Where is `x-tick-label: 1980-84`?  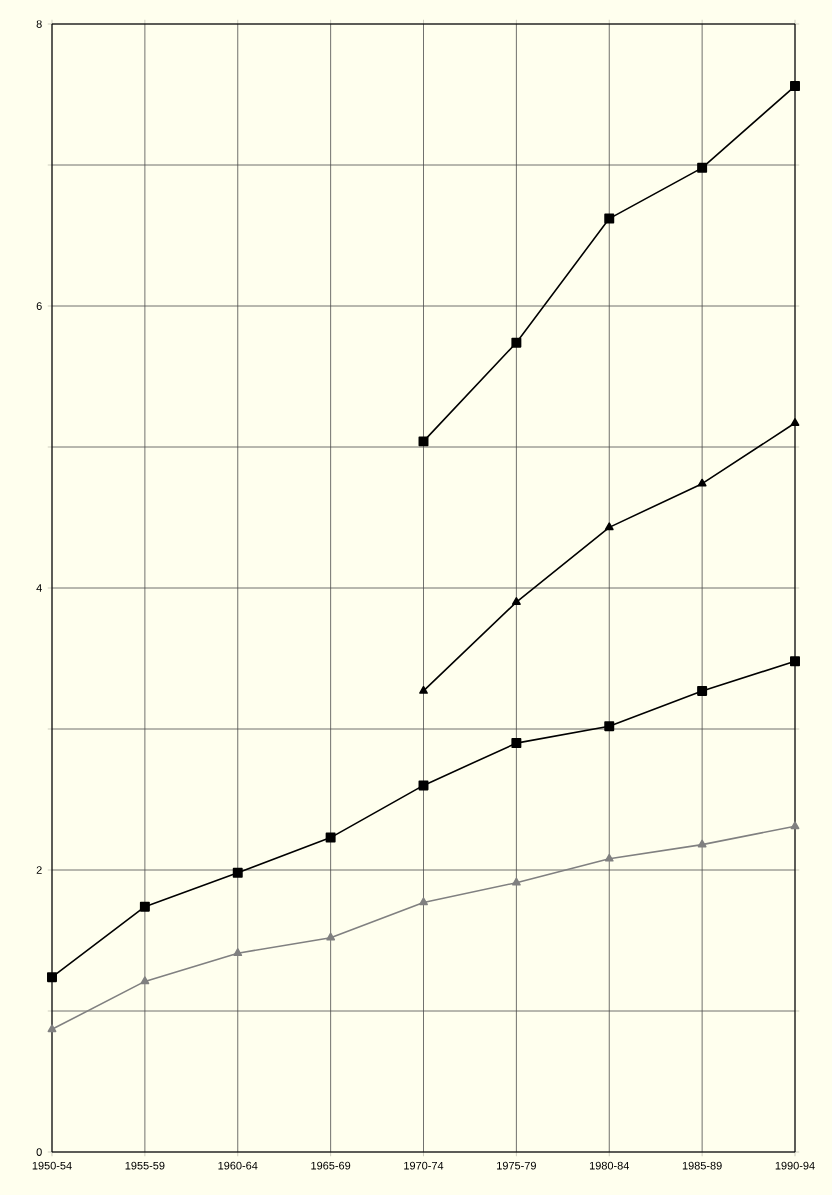 x-tick-label: 1980-84 is located at coordinates (609, 1165).